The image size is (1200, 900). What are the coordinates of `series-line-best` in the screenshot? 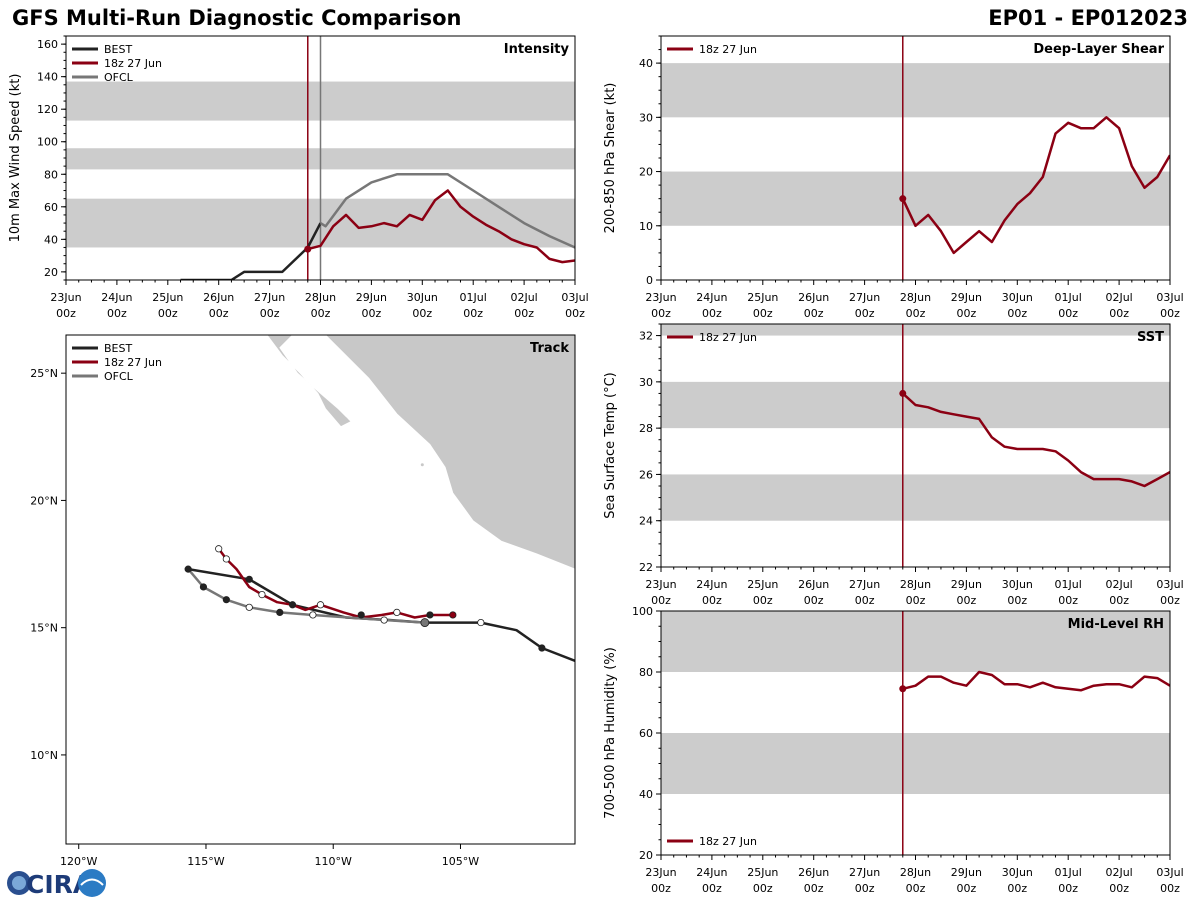 It's located at (251, 251).